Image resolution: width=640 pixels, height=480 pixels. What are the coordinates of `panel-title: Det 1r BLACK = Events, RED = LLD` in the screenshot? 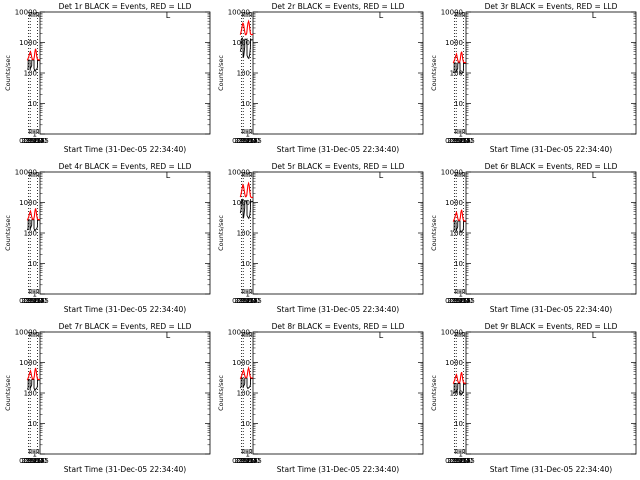 It's located at (125, 6).